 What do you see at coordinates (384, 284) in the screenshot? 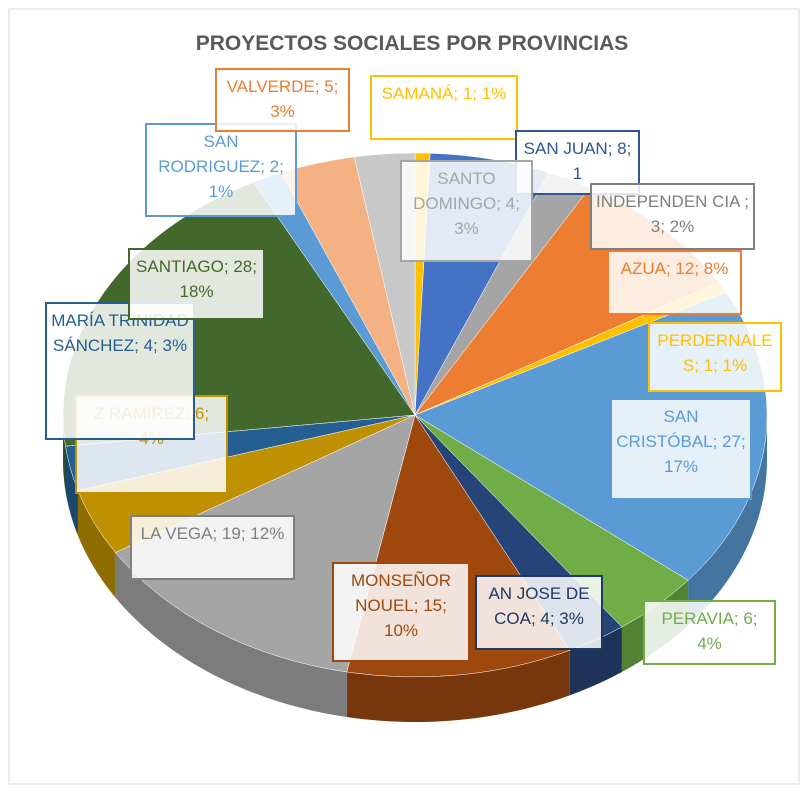
I see `slice` at bounding box center [384, 284].